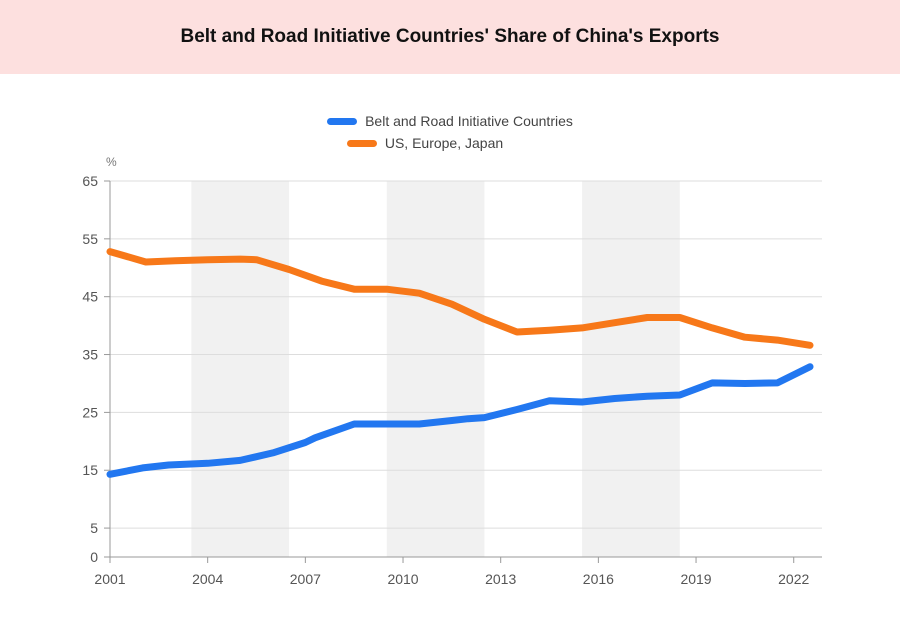 This screenshot has width=900, height=634. Describe the element at coordinates (94, 557) in the screenshot. I see `y-tick-label-0: 0` at that location.